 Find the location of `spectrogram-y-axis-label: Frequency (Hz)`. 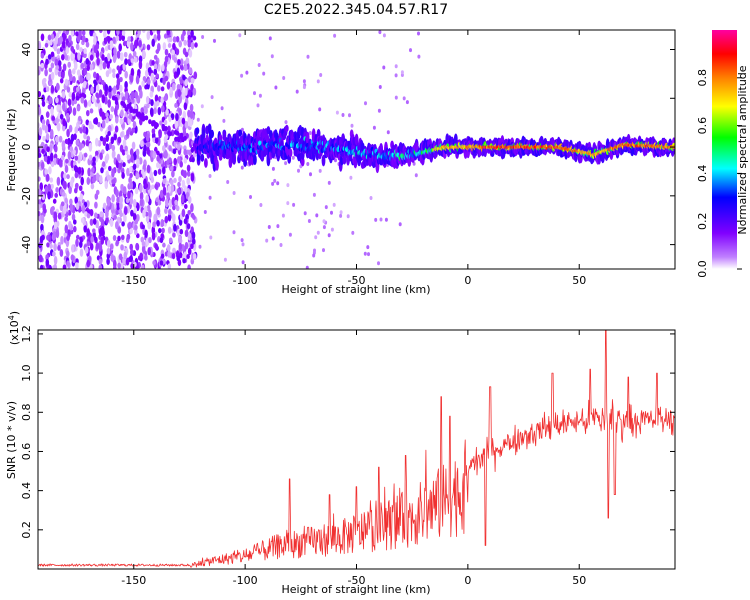

spectrogram-y-axis-label: Frequency (Hz) is located at coordinates (11, 150).